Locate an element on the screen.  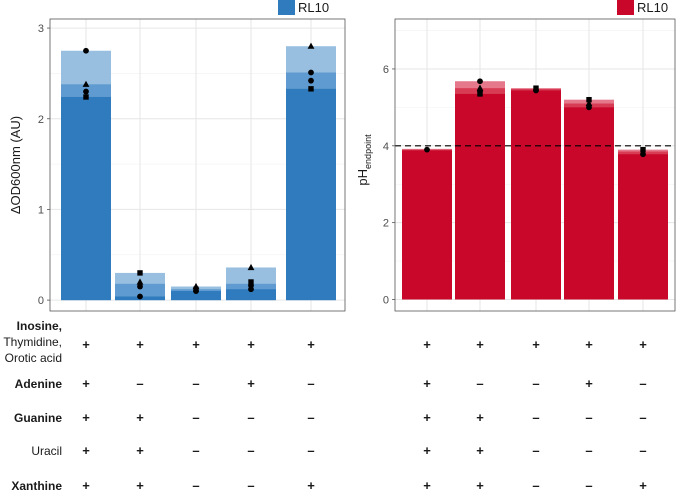
point-right-1-circle is located at coordinates (427, 149).